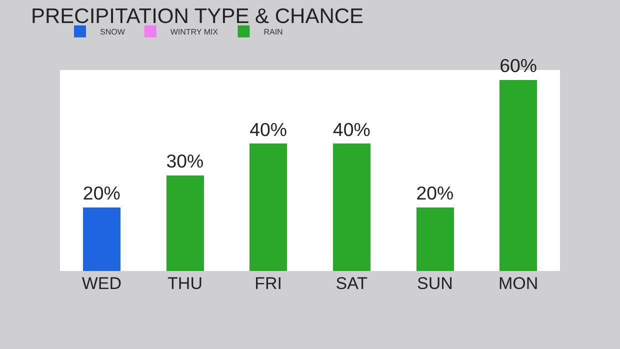 The width and height of the screenshot is (620, 349). What do you see at coordinates (518, 65) in the screenshot?
I see `data-label: 60%` at bounding box center [518, 65].